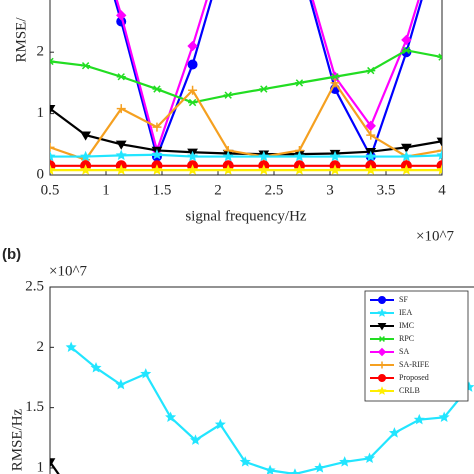 The height and width of the screenshot is (474, 474). Describe the element at coordinates (409, 390) in the screenshot. I see `legend-label: CRLB` at that location.